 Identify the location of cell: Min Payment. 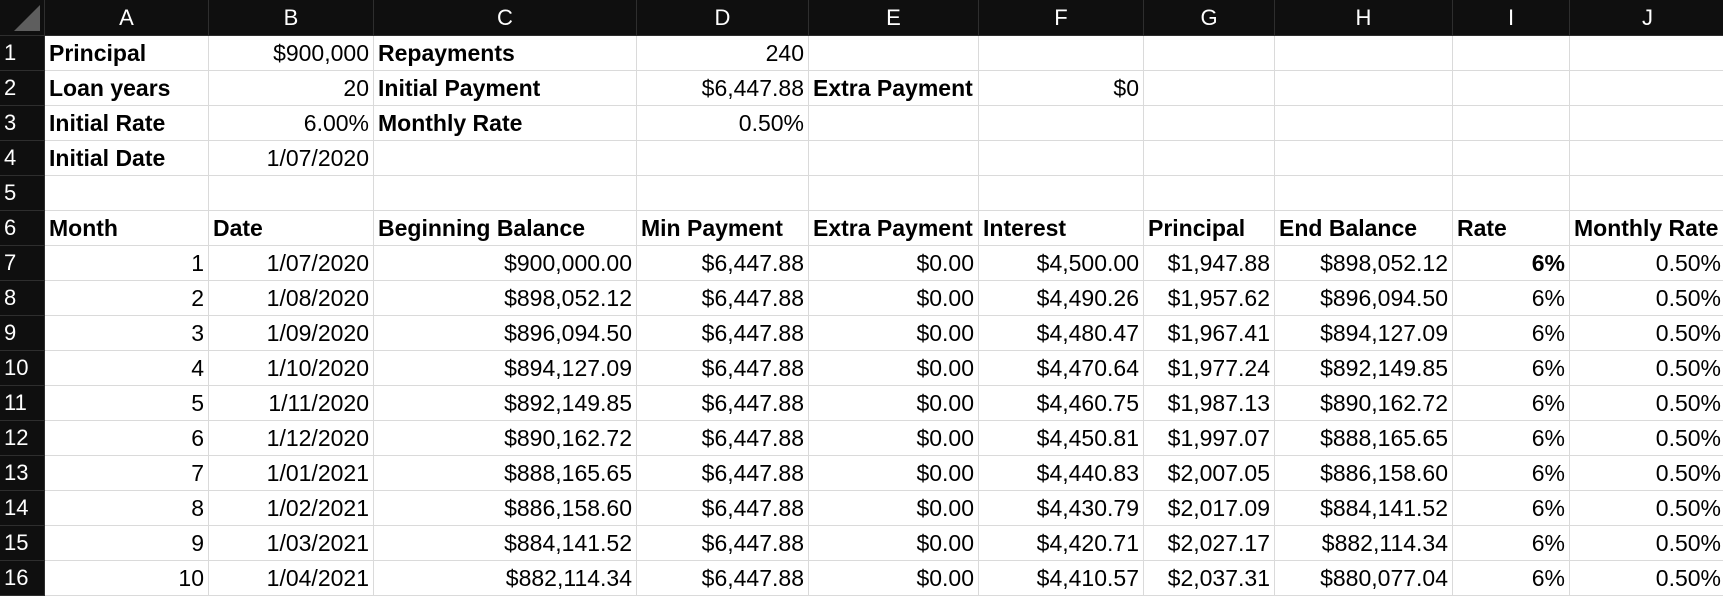
(723, 228).